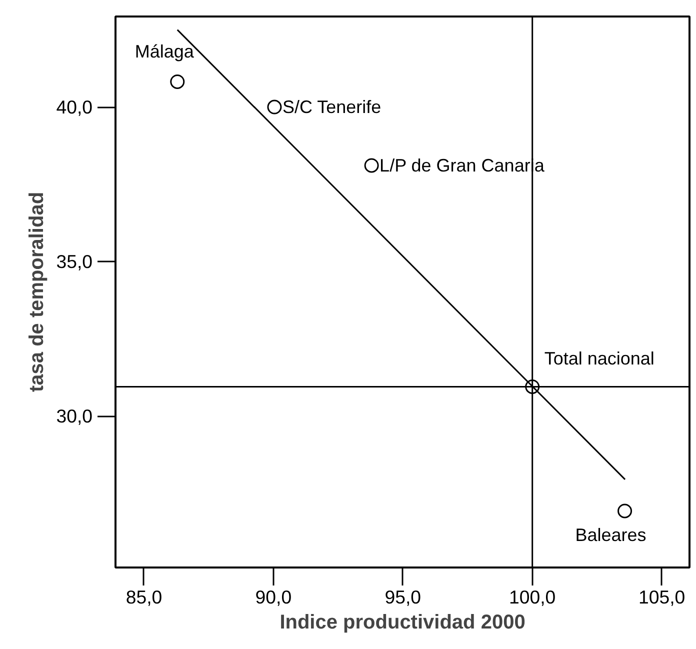 This screenshot has width=696, height=649. What do you see at coordinates (164, 52) in the screenshot?
I see `annotation: Málaga` at bounding box center [164, 52].